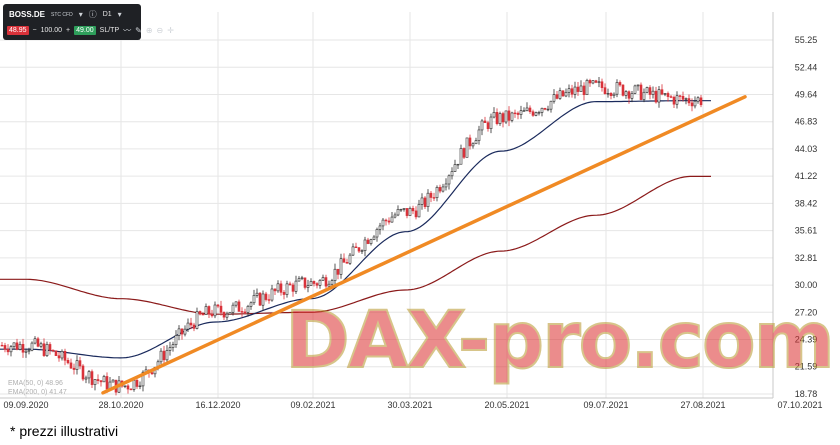 This screenshot has width=840, height=445. What do you see at coordinates (92, 14) in the screenshot?
I see `info-icon: ⓘ` at bounding box center [92, 14].